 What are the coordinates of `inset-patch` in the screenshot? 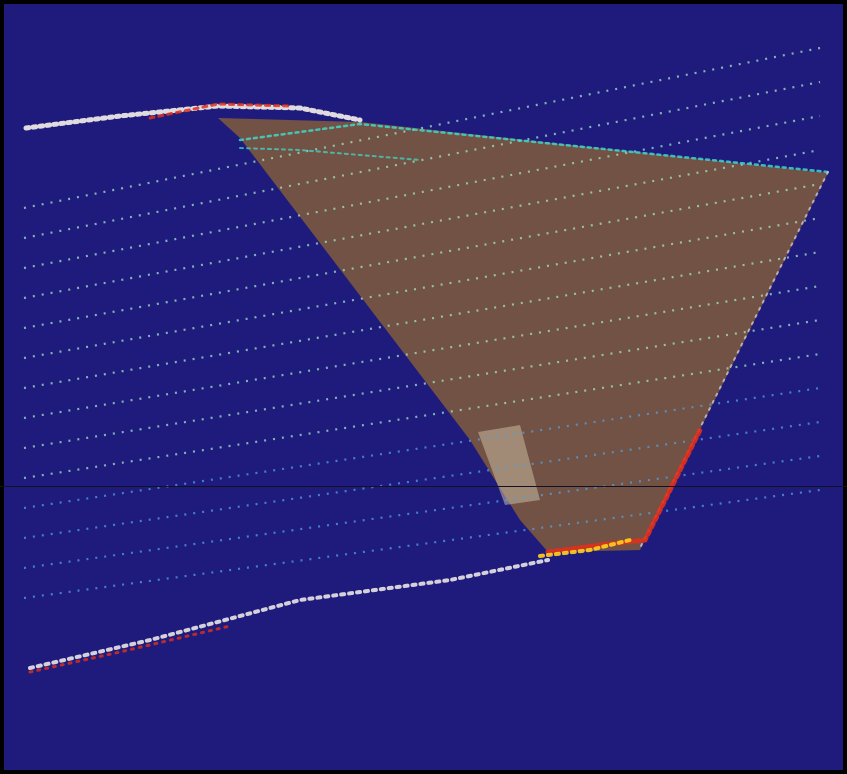 It's located at (509, 465).